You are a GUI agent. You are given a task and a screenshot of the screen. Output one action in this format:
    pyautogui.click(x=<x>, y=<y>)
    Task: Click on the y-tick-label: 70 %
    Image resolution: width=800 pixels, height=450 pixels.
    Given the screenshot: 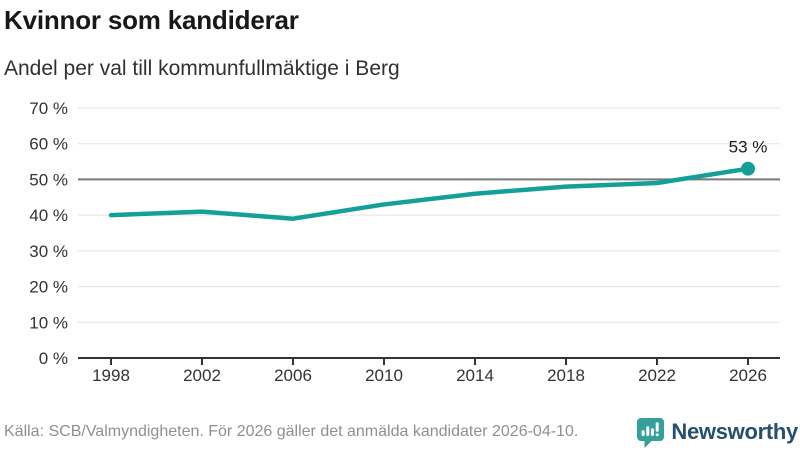 What is the action you would take?
    pyautogui.click(x=48, y=108)
    